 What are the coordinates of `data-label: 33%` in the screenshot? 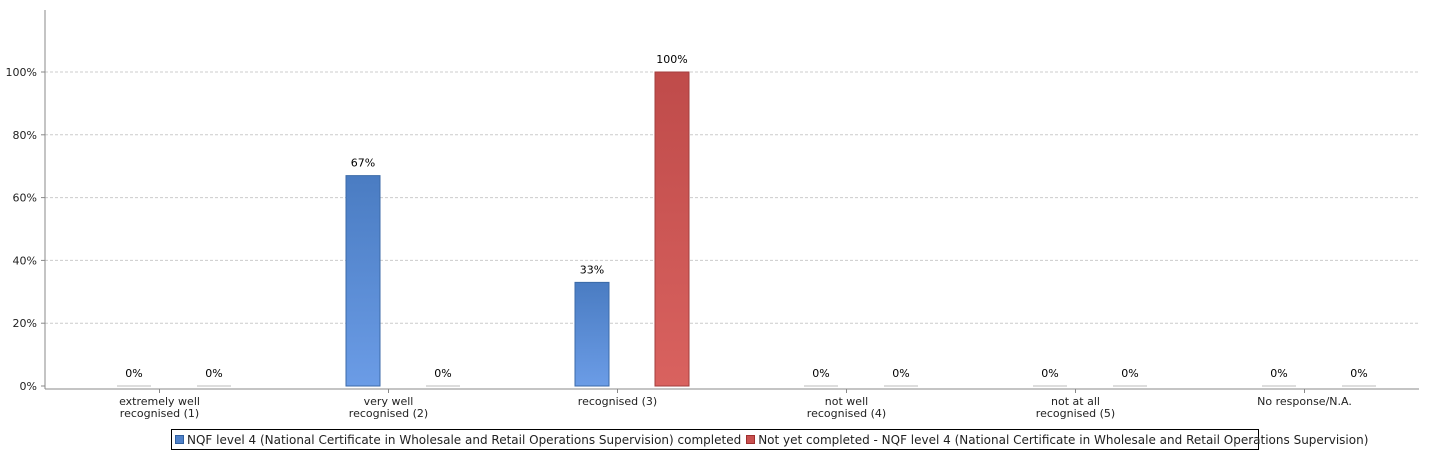 It's located at (592, 269).